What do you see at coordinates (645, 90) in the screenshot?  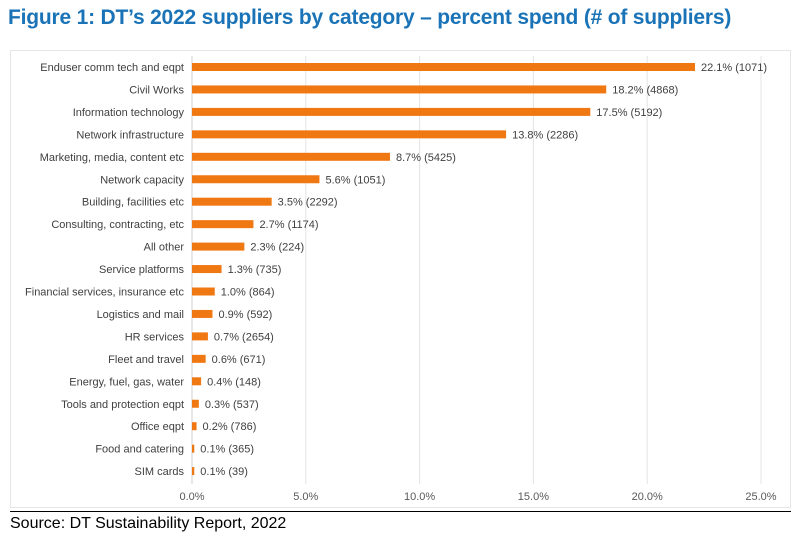 I see `data-label: 18.2% (4868)` at bounding box center [645, 90].